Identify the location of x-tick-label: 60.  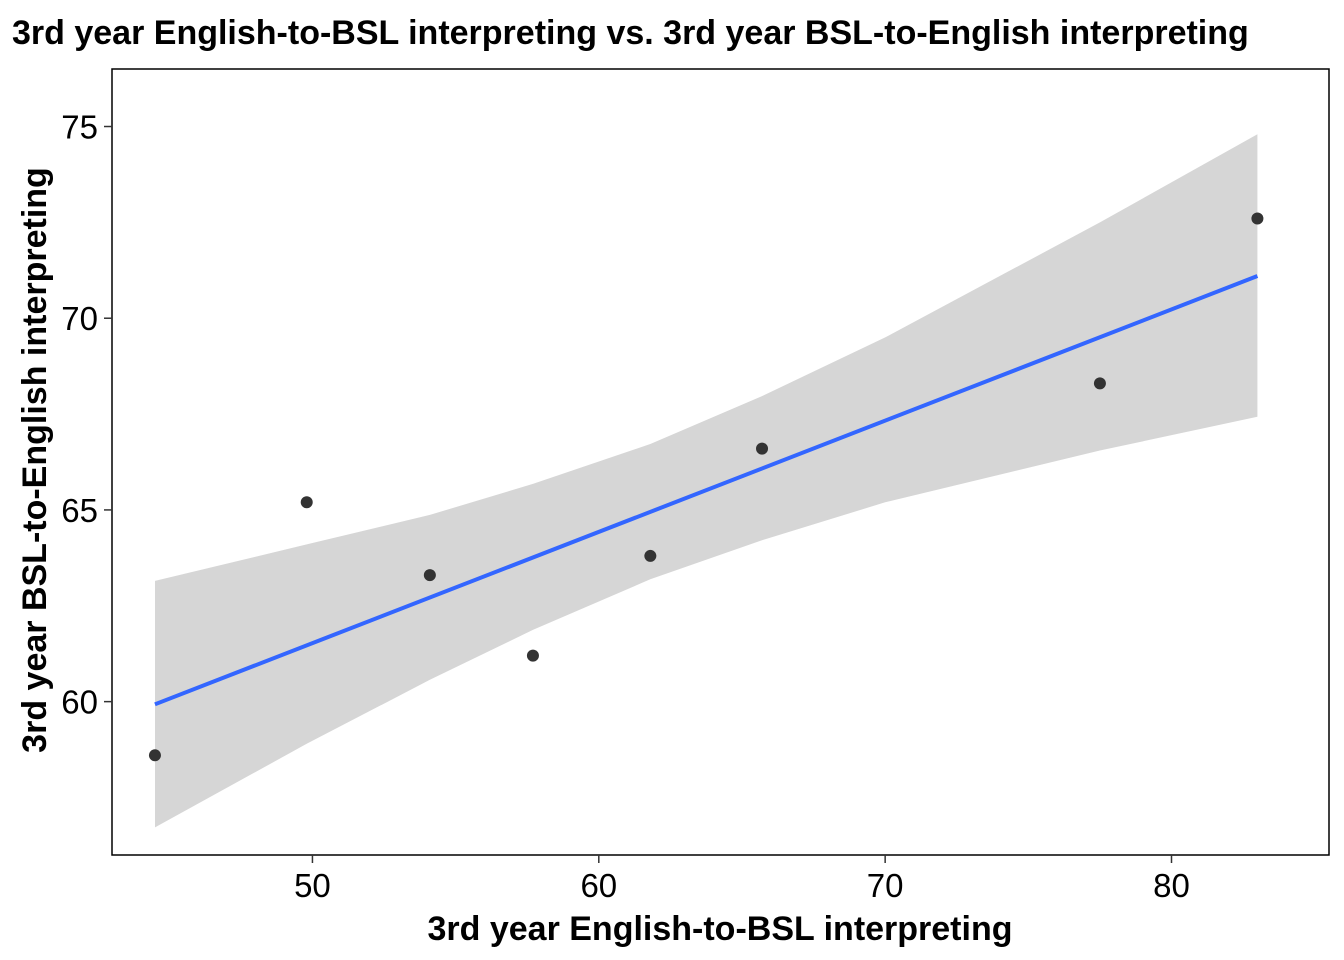
(598, 885).